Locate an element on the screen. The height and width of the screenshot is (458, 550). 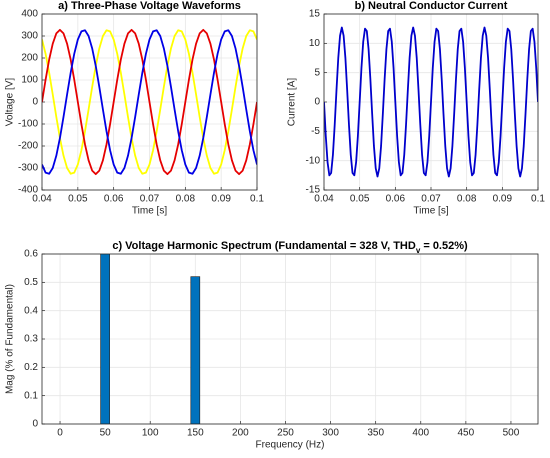
y-tick-label: 0.1 is located at coordinates (31, 395).